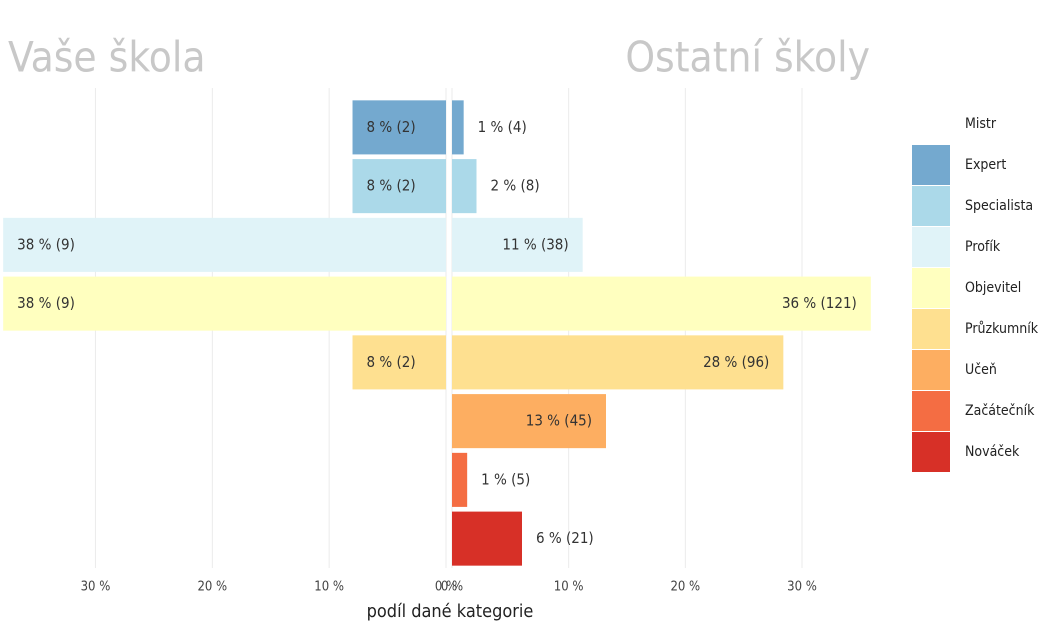  Describe the element at coordinates (535, 244) in the screenshot. I see `data-label: 11 % (38)` at that location.